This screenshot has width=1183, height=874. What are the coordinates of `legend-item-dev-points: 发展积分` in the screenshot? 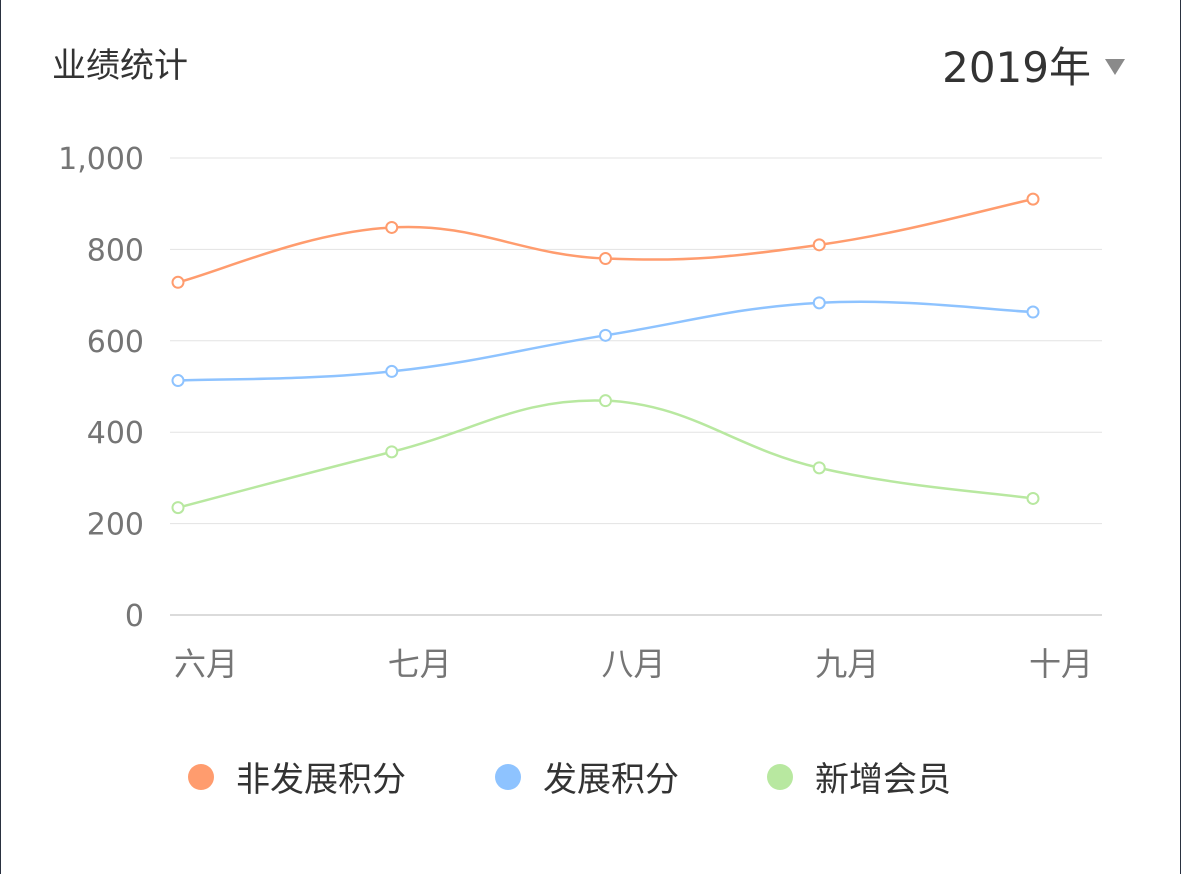 It's located at (587, 776).